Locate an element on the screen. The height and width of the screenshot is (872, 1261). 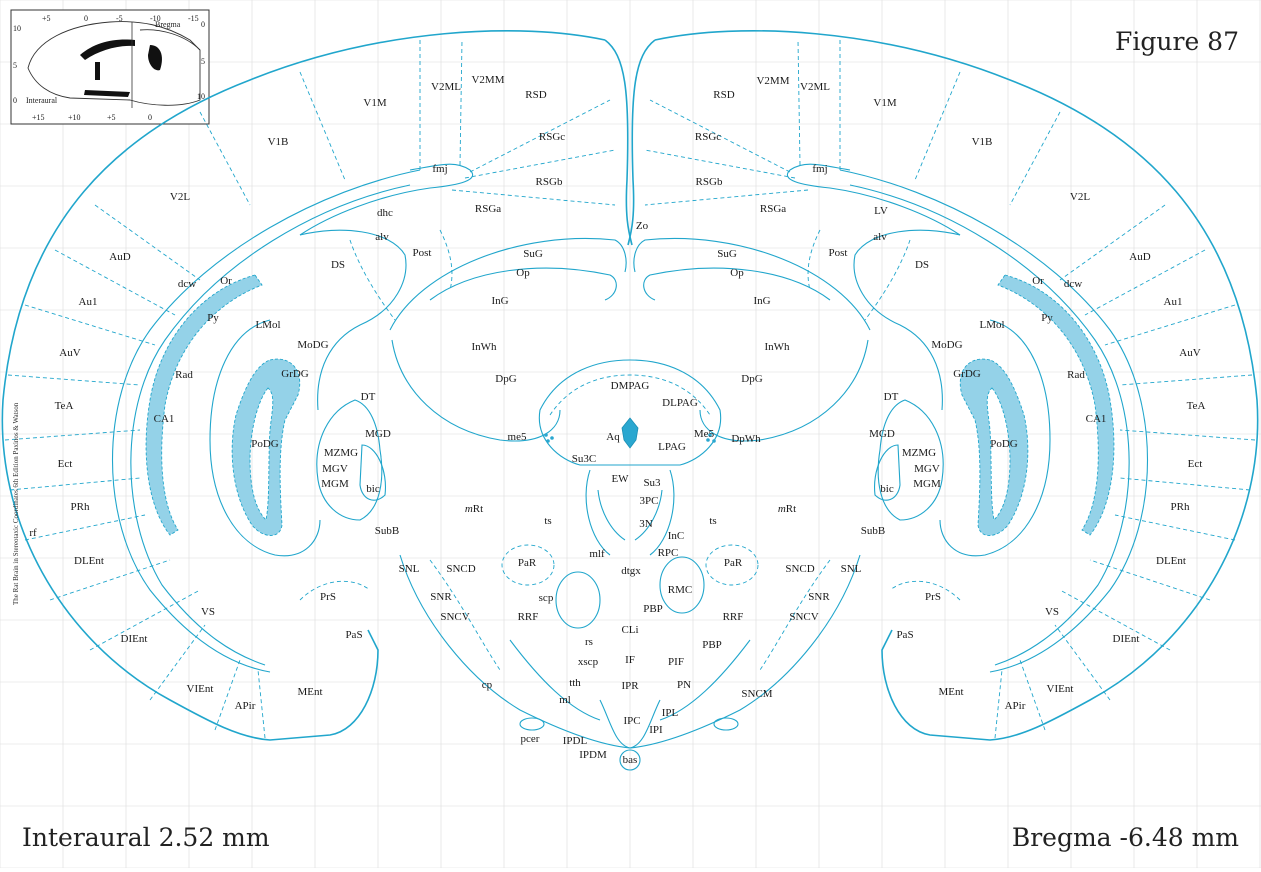
right-label-rad: Rad is located at coordinates (1076, 375).